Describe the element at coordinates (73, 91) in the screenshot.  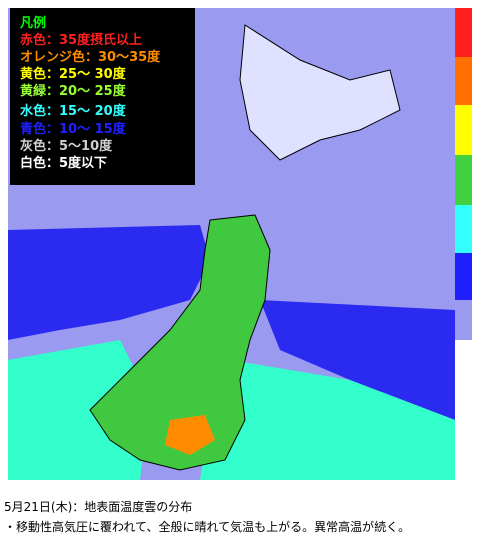
I see `legend-item: 黄緑：20～ 25度` at that location.